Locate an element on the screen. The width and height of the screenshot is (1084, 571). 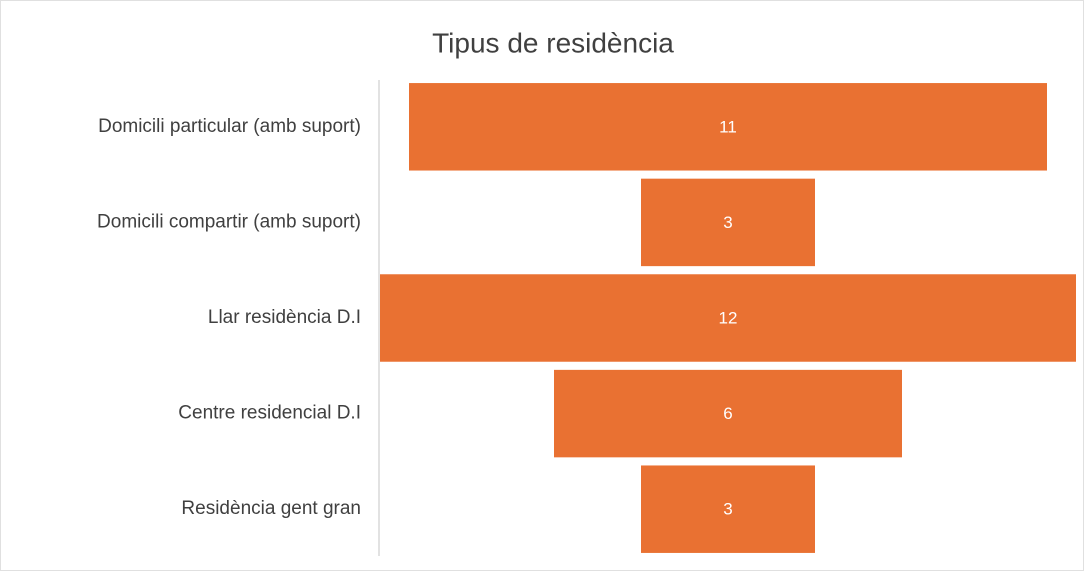
data-label: 6 is located at coordinates (727, 413).